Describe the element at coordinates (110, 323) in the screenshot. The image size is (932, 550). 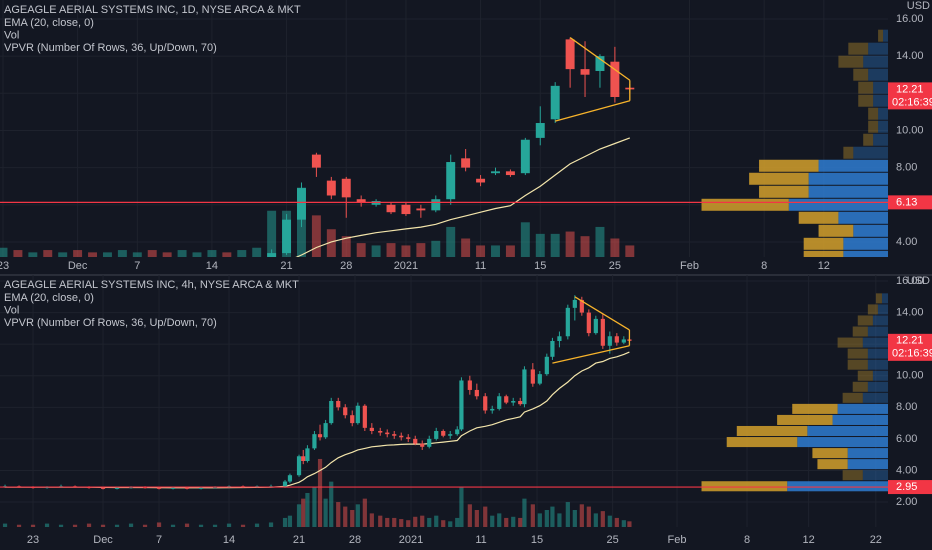
I see `indicator-legend: VPVR (Number Of Rows, 36, Up/Down, 70)` at that location.